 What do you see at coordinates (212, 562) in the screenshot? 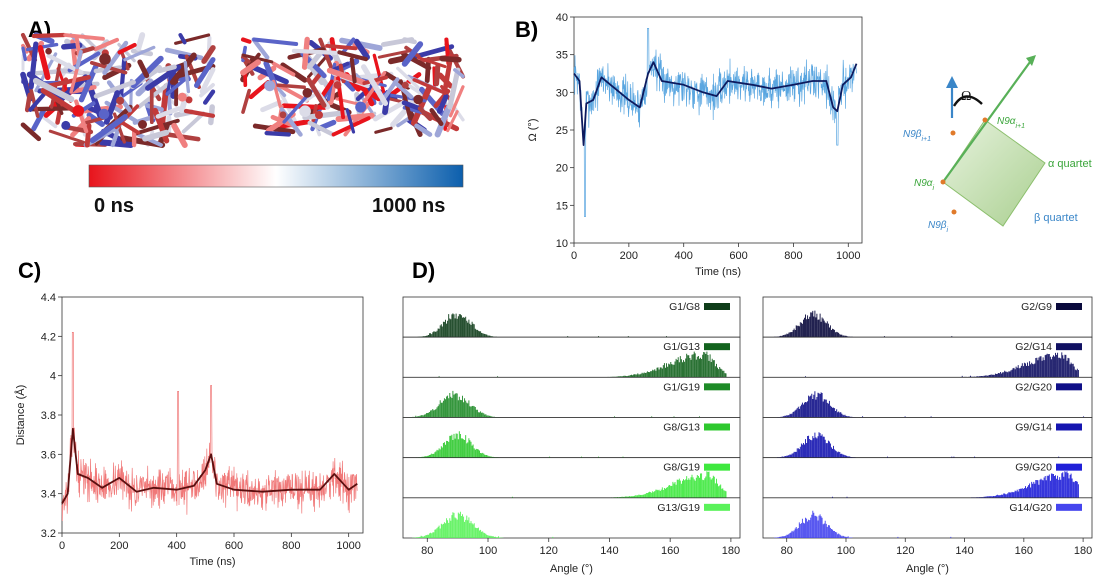
I see `x-axis-label: Time (ns)` at bounding box center [212, 562].